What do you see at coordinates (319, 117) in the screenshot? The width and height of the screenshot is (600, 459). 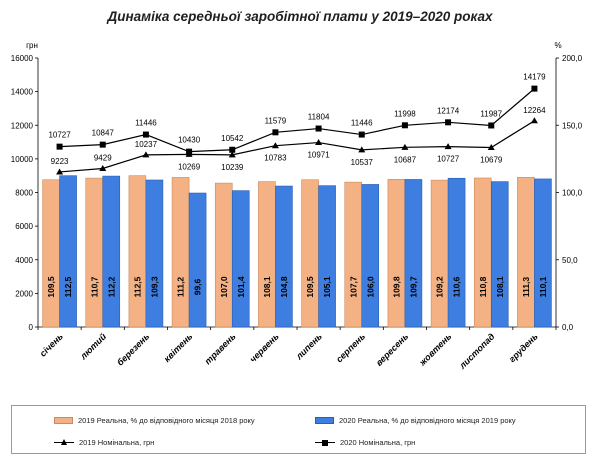 I see `label-2020-nominal: 11804` at bounding box center [319, 117].